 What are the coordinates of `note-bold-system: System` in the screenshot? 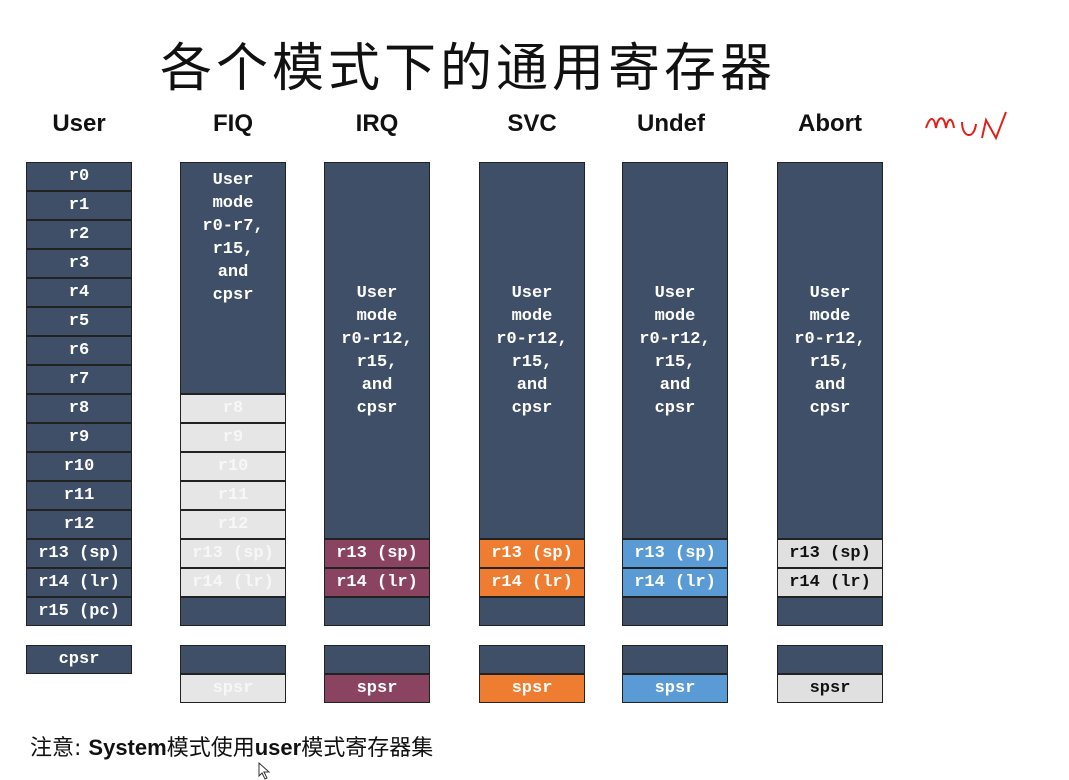 It's located at (127, 747).